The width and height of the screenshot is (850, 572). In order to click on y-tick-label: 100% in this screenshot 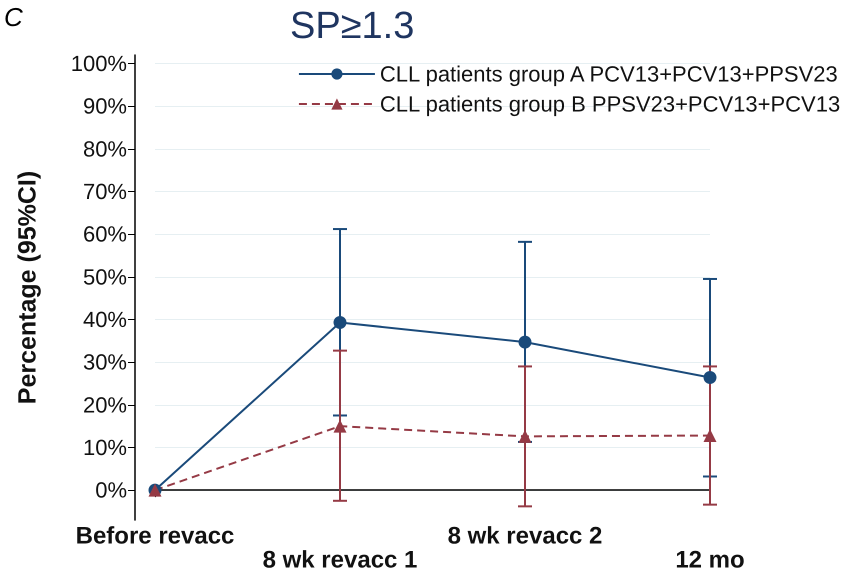, I will do `click(98, 63)`.